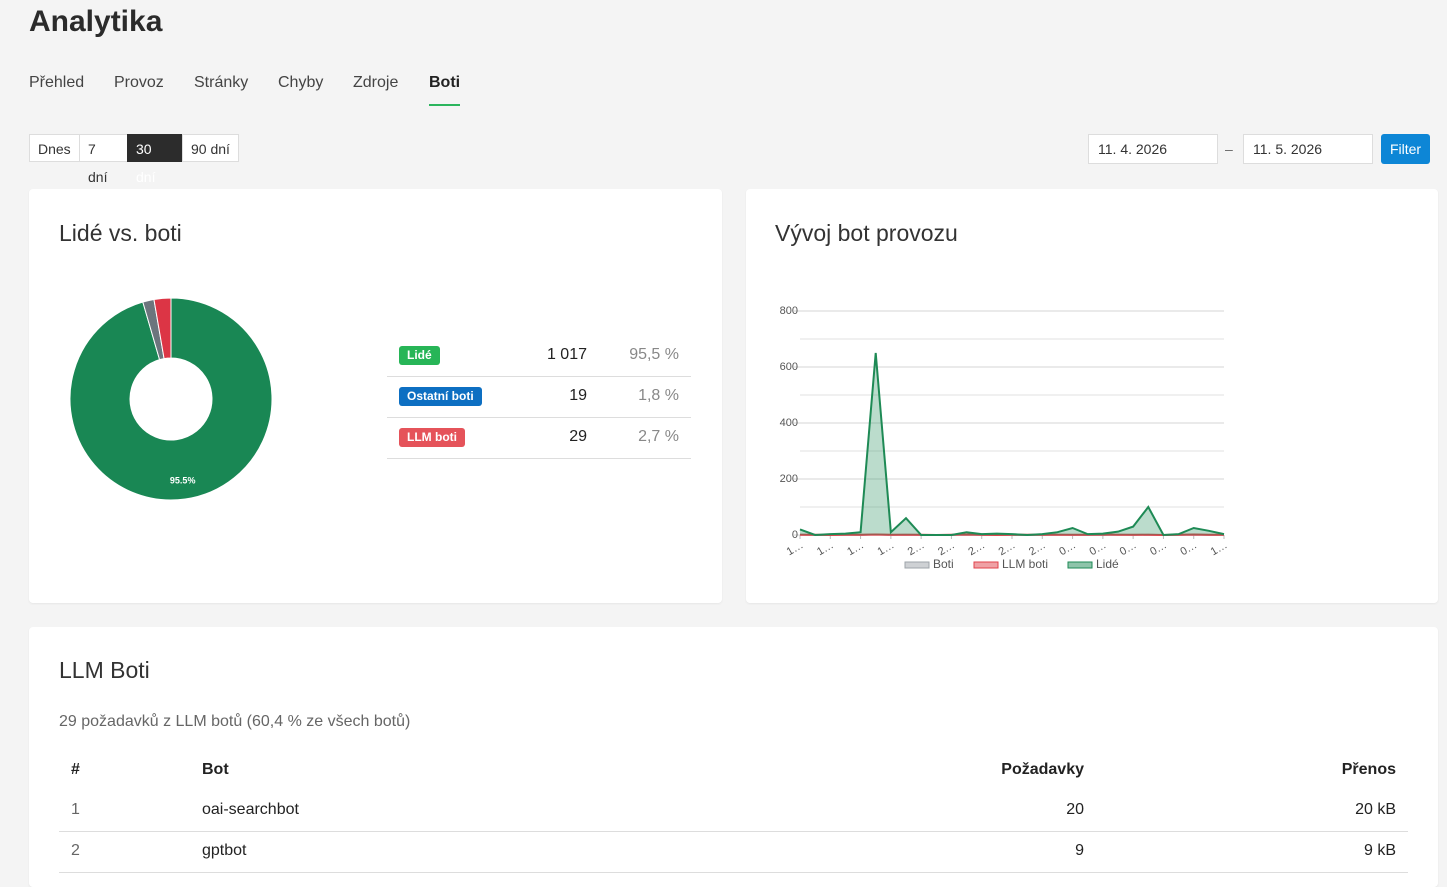 The height and width of the screenshot is (887, 1447). I want to click on card-title: Lidé vs. boti, so click(120, 233).